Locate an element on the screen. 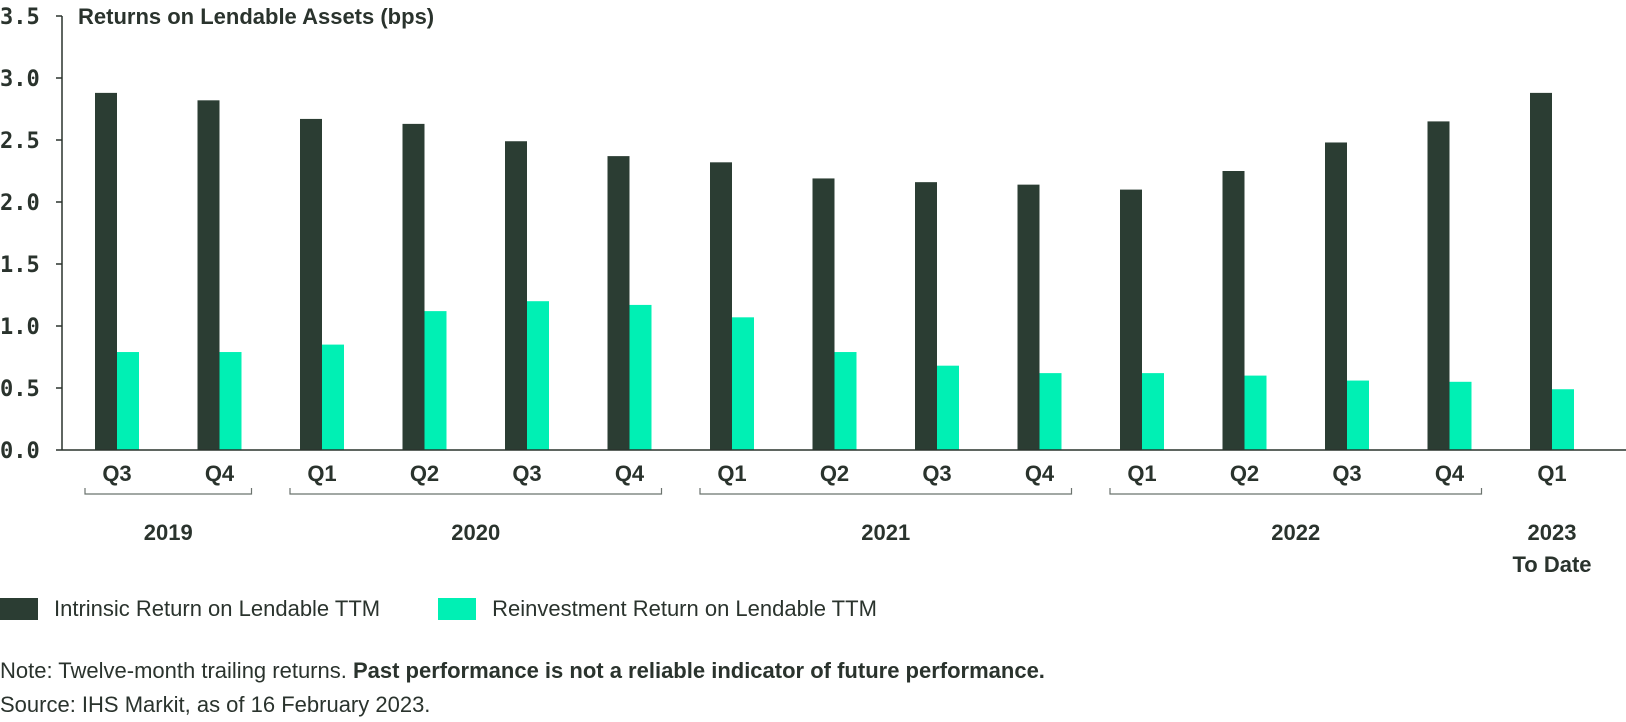  legend-item-reinvestment: Reinvestment Return on Lendable TTM is located at coordinates (657, 609).